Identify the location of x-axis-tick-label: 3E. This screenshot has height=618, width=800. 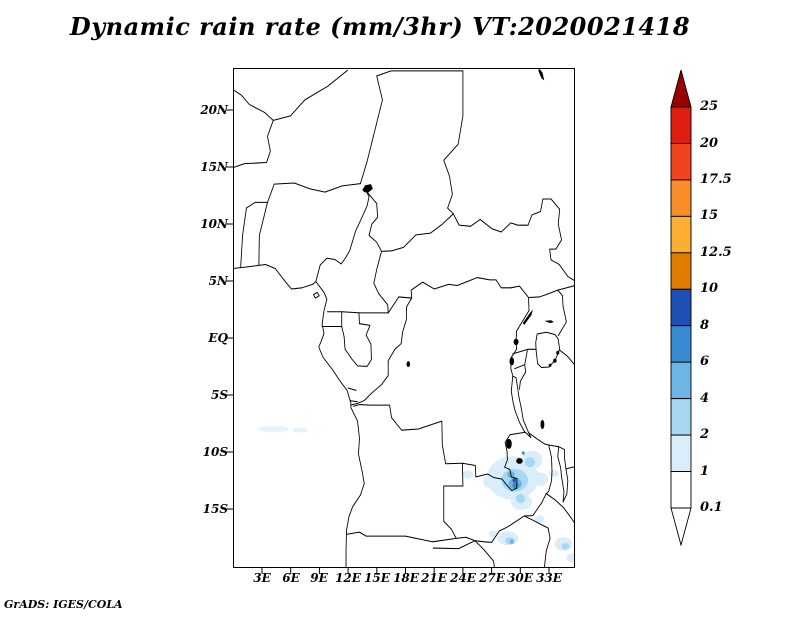
(262, 578).